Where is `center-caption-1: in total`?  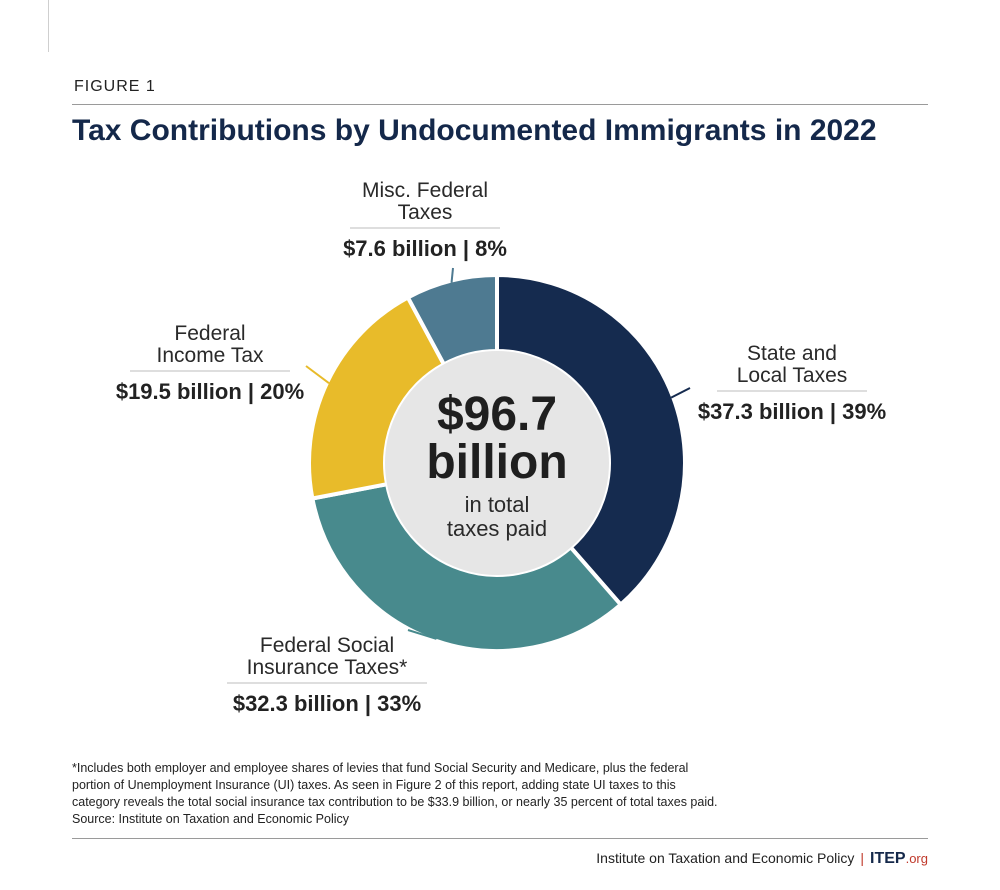 center-caption-1: in total is located at coordinates (497, 504).